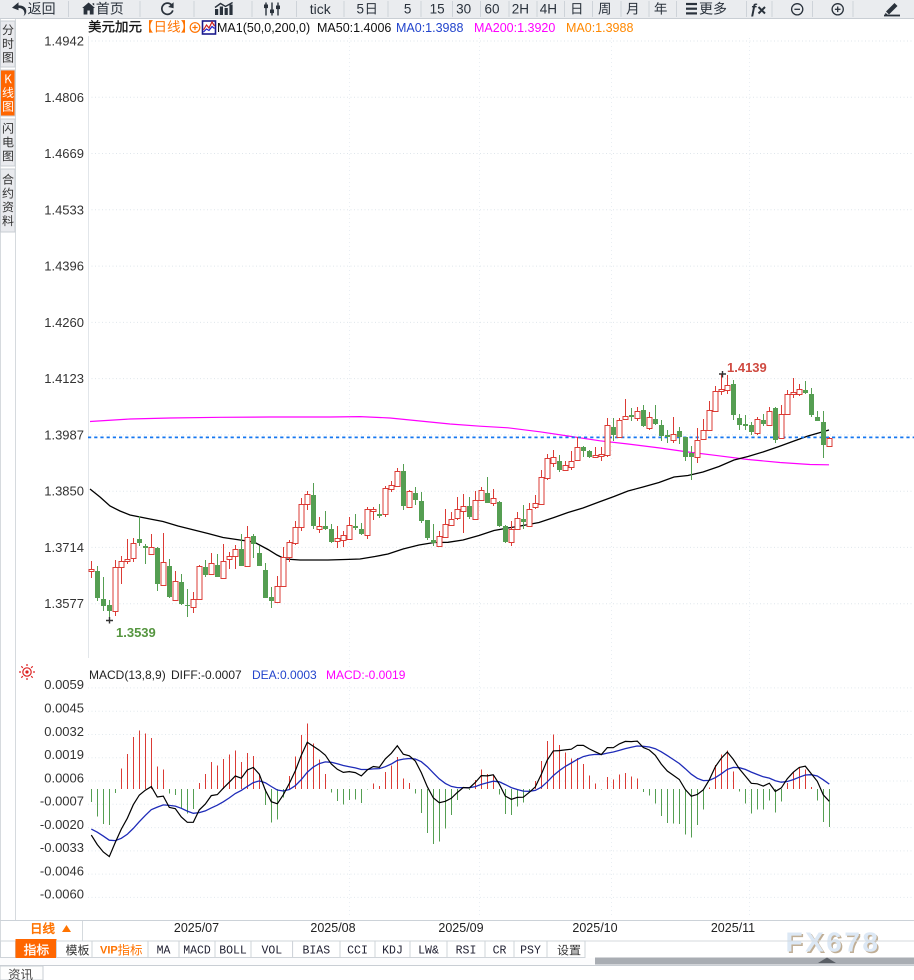  Describe the element at coordinates (109, 951) in the screenshot. I see `svg-text: VIP` at that location.